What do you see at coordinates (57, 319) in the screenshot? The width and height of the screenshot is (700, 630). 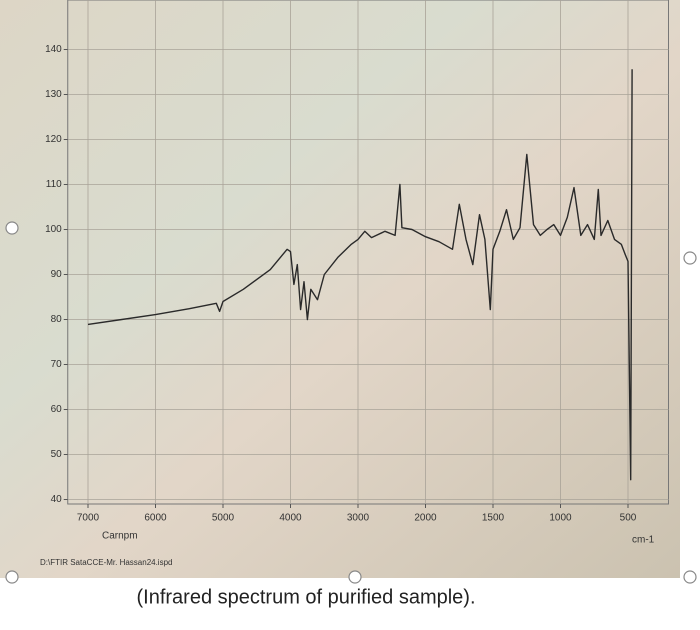 I see `y-tick-label: 80` at bounding box center [57, 319].